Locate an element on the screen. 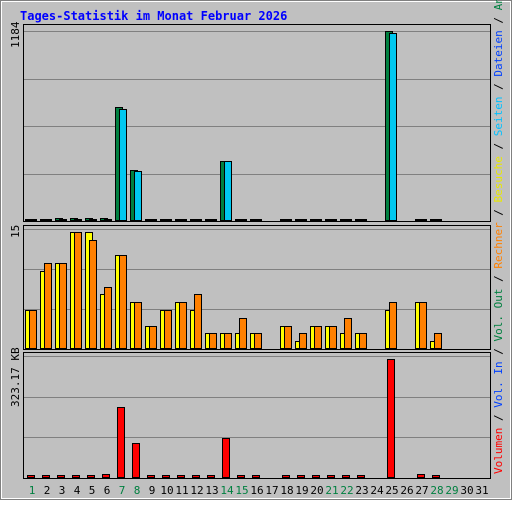 The image size is (512, 505). x-tick-label: 24 is located at coordinates (377, 490).